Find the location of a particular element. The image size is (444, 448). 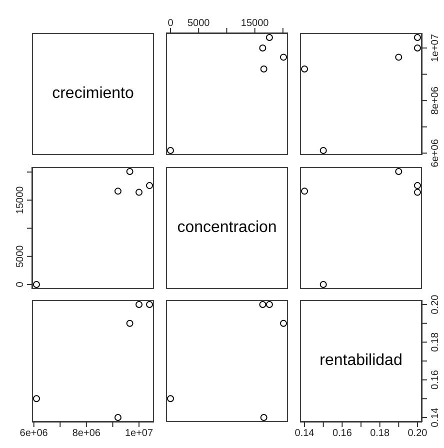

y-tick-label: 8e+06 is located at coordinates (435, 100).